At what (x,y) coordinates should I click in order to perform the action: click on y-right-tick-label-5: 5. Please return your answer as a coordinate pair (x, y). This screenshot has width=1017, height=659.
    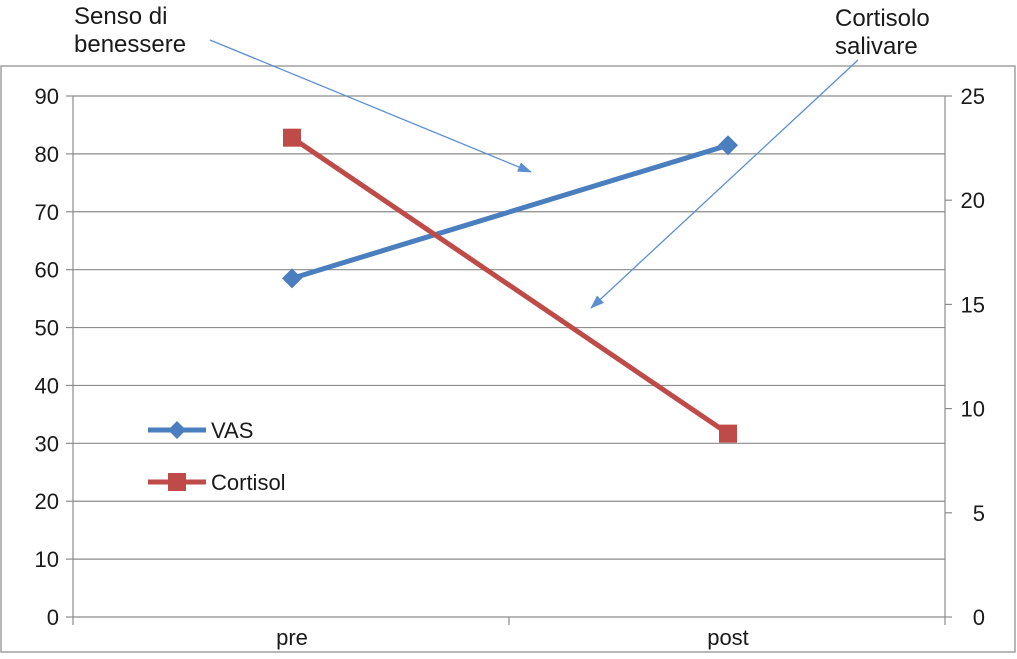
    Looking at the image, I should click on (979, 513).